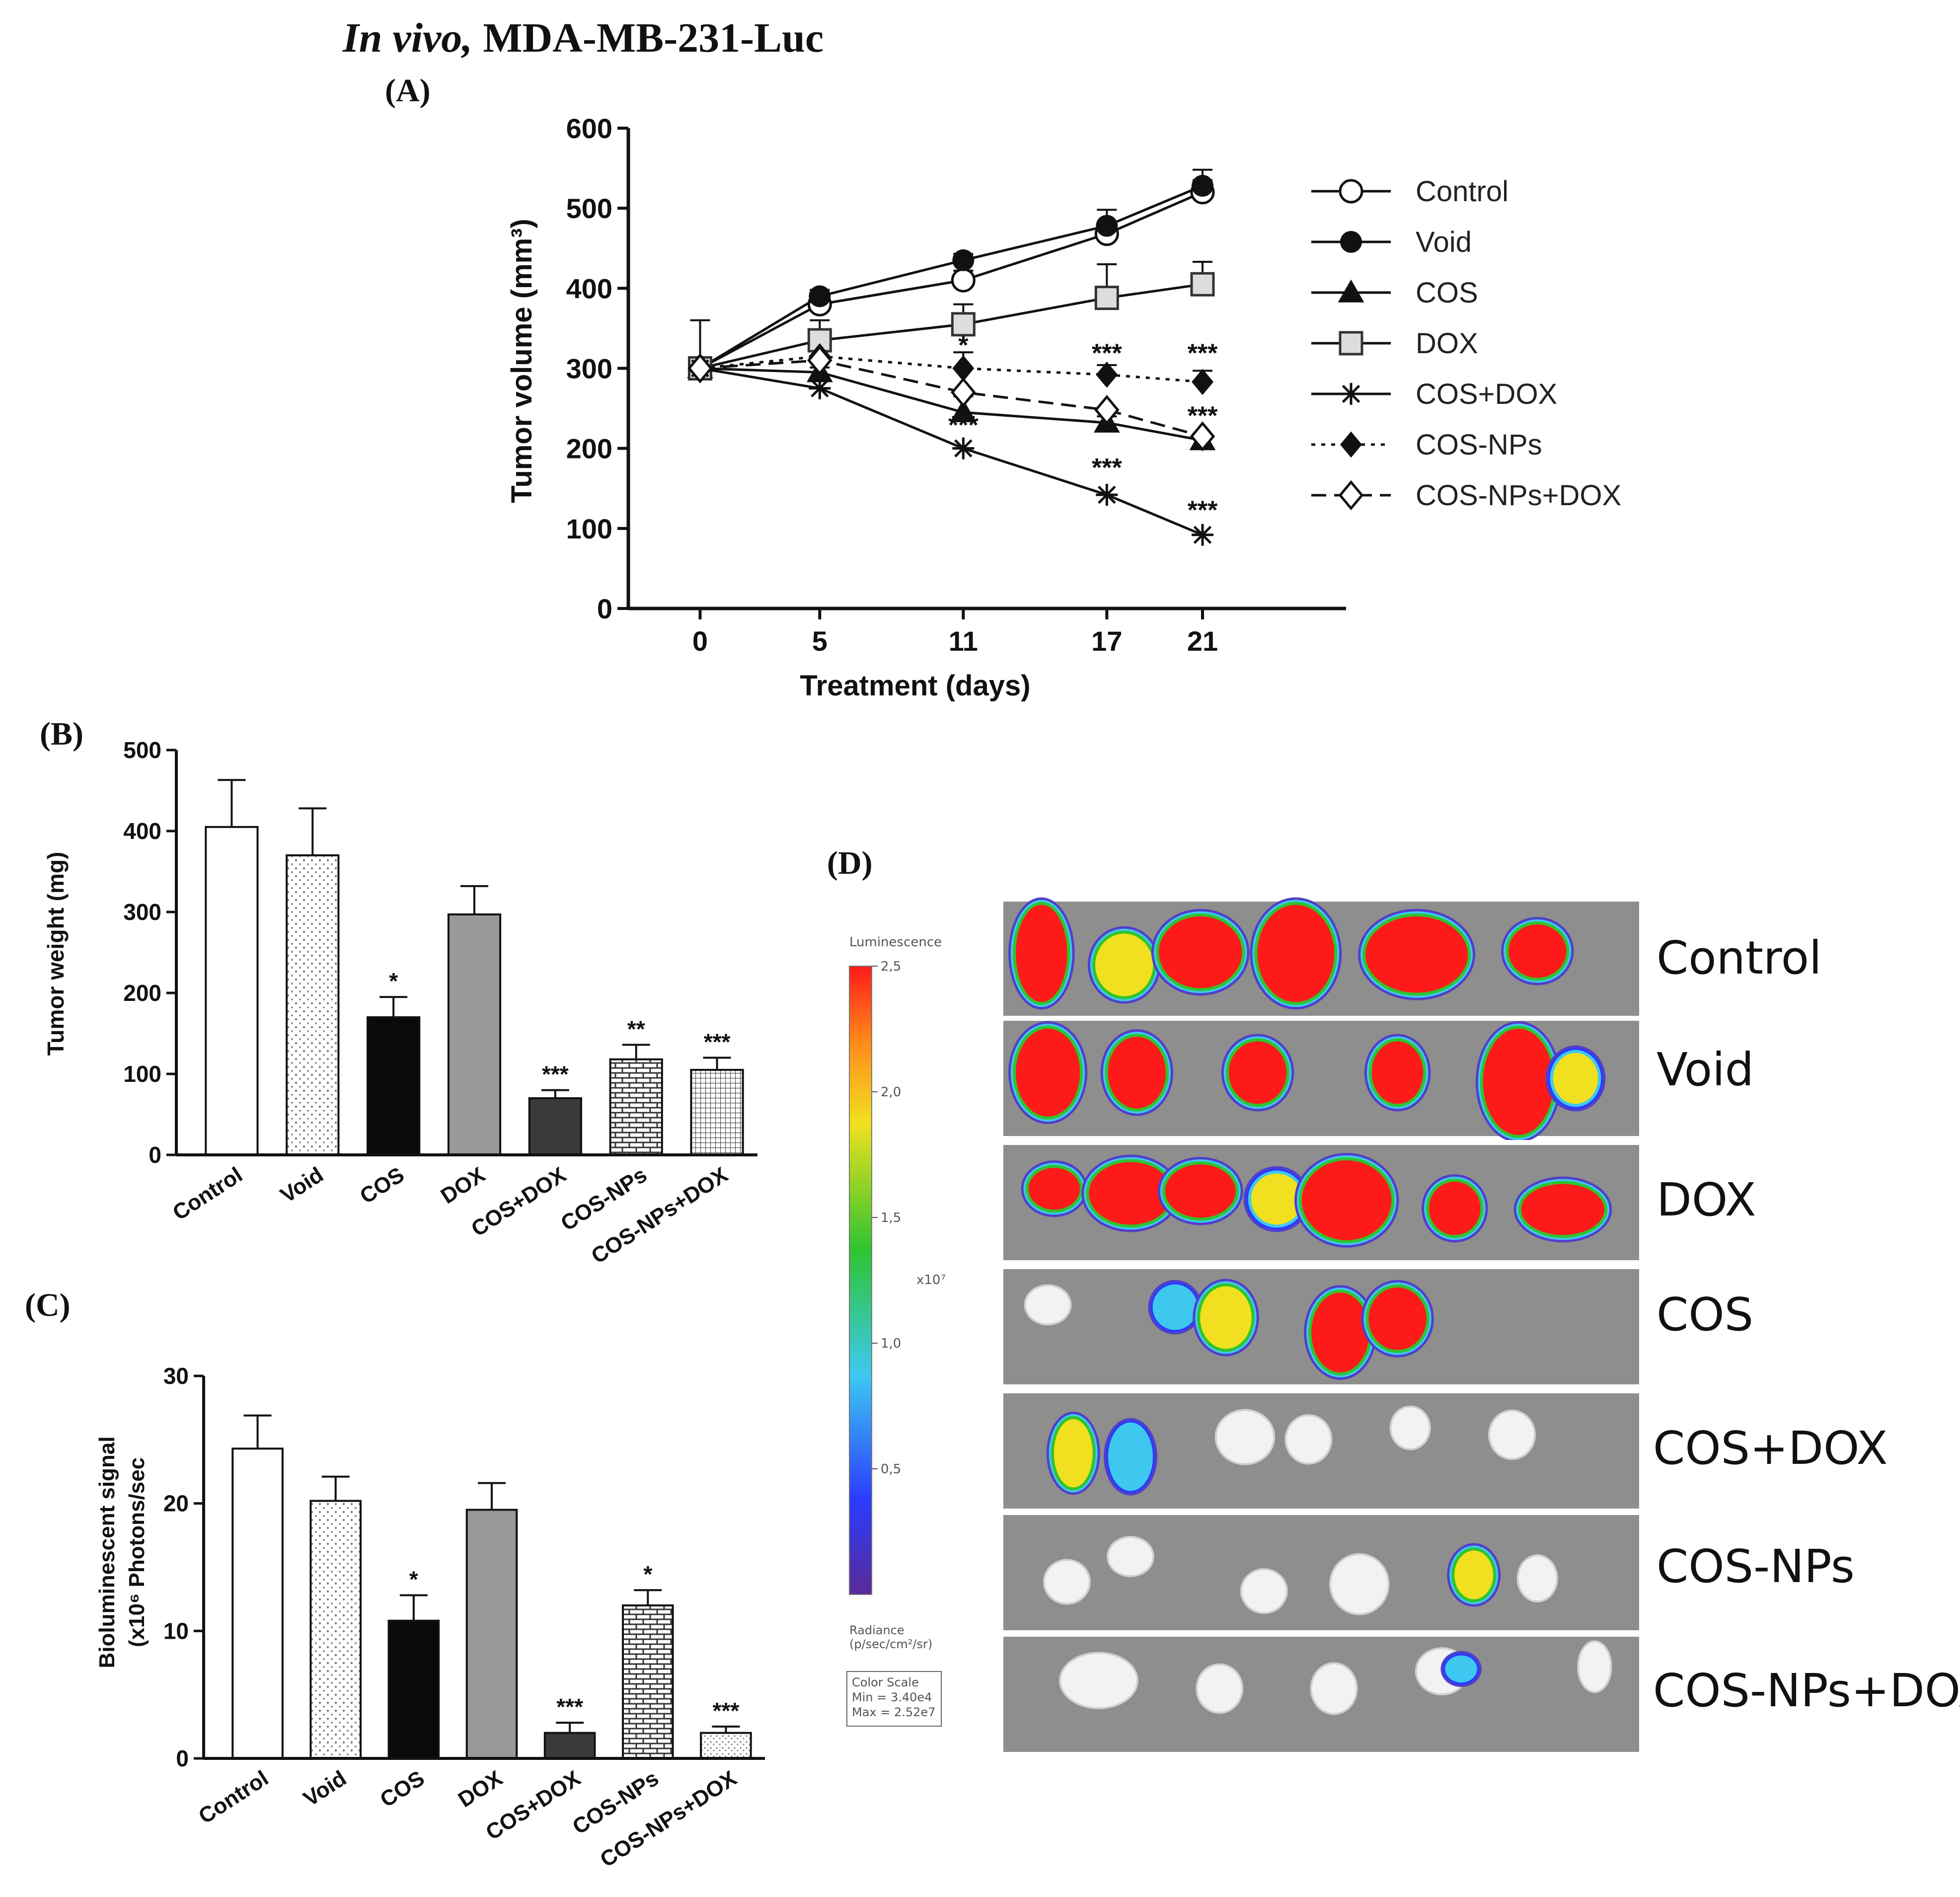 This screenshot has width=1960, height=1897. What do you see at coordinates (182, 1758) in the screenshot?
I see `c-y-tick-label: 0` at bounding box center [182, 1758].